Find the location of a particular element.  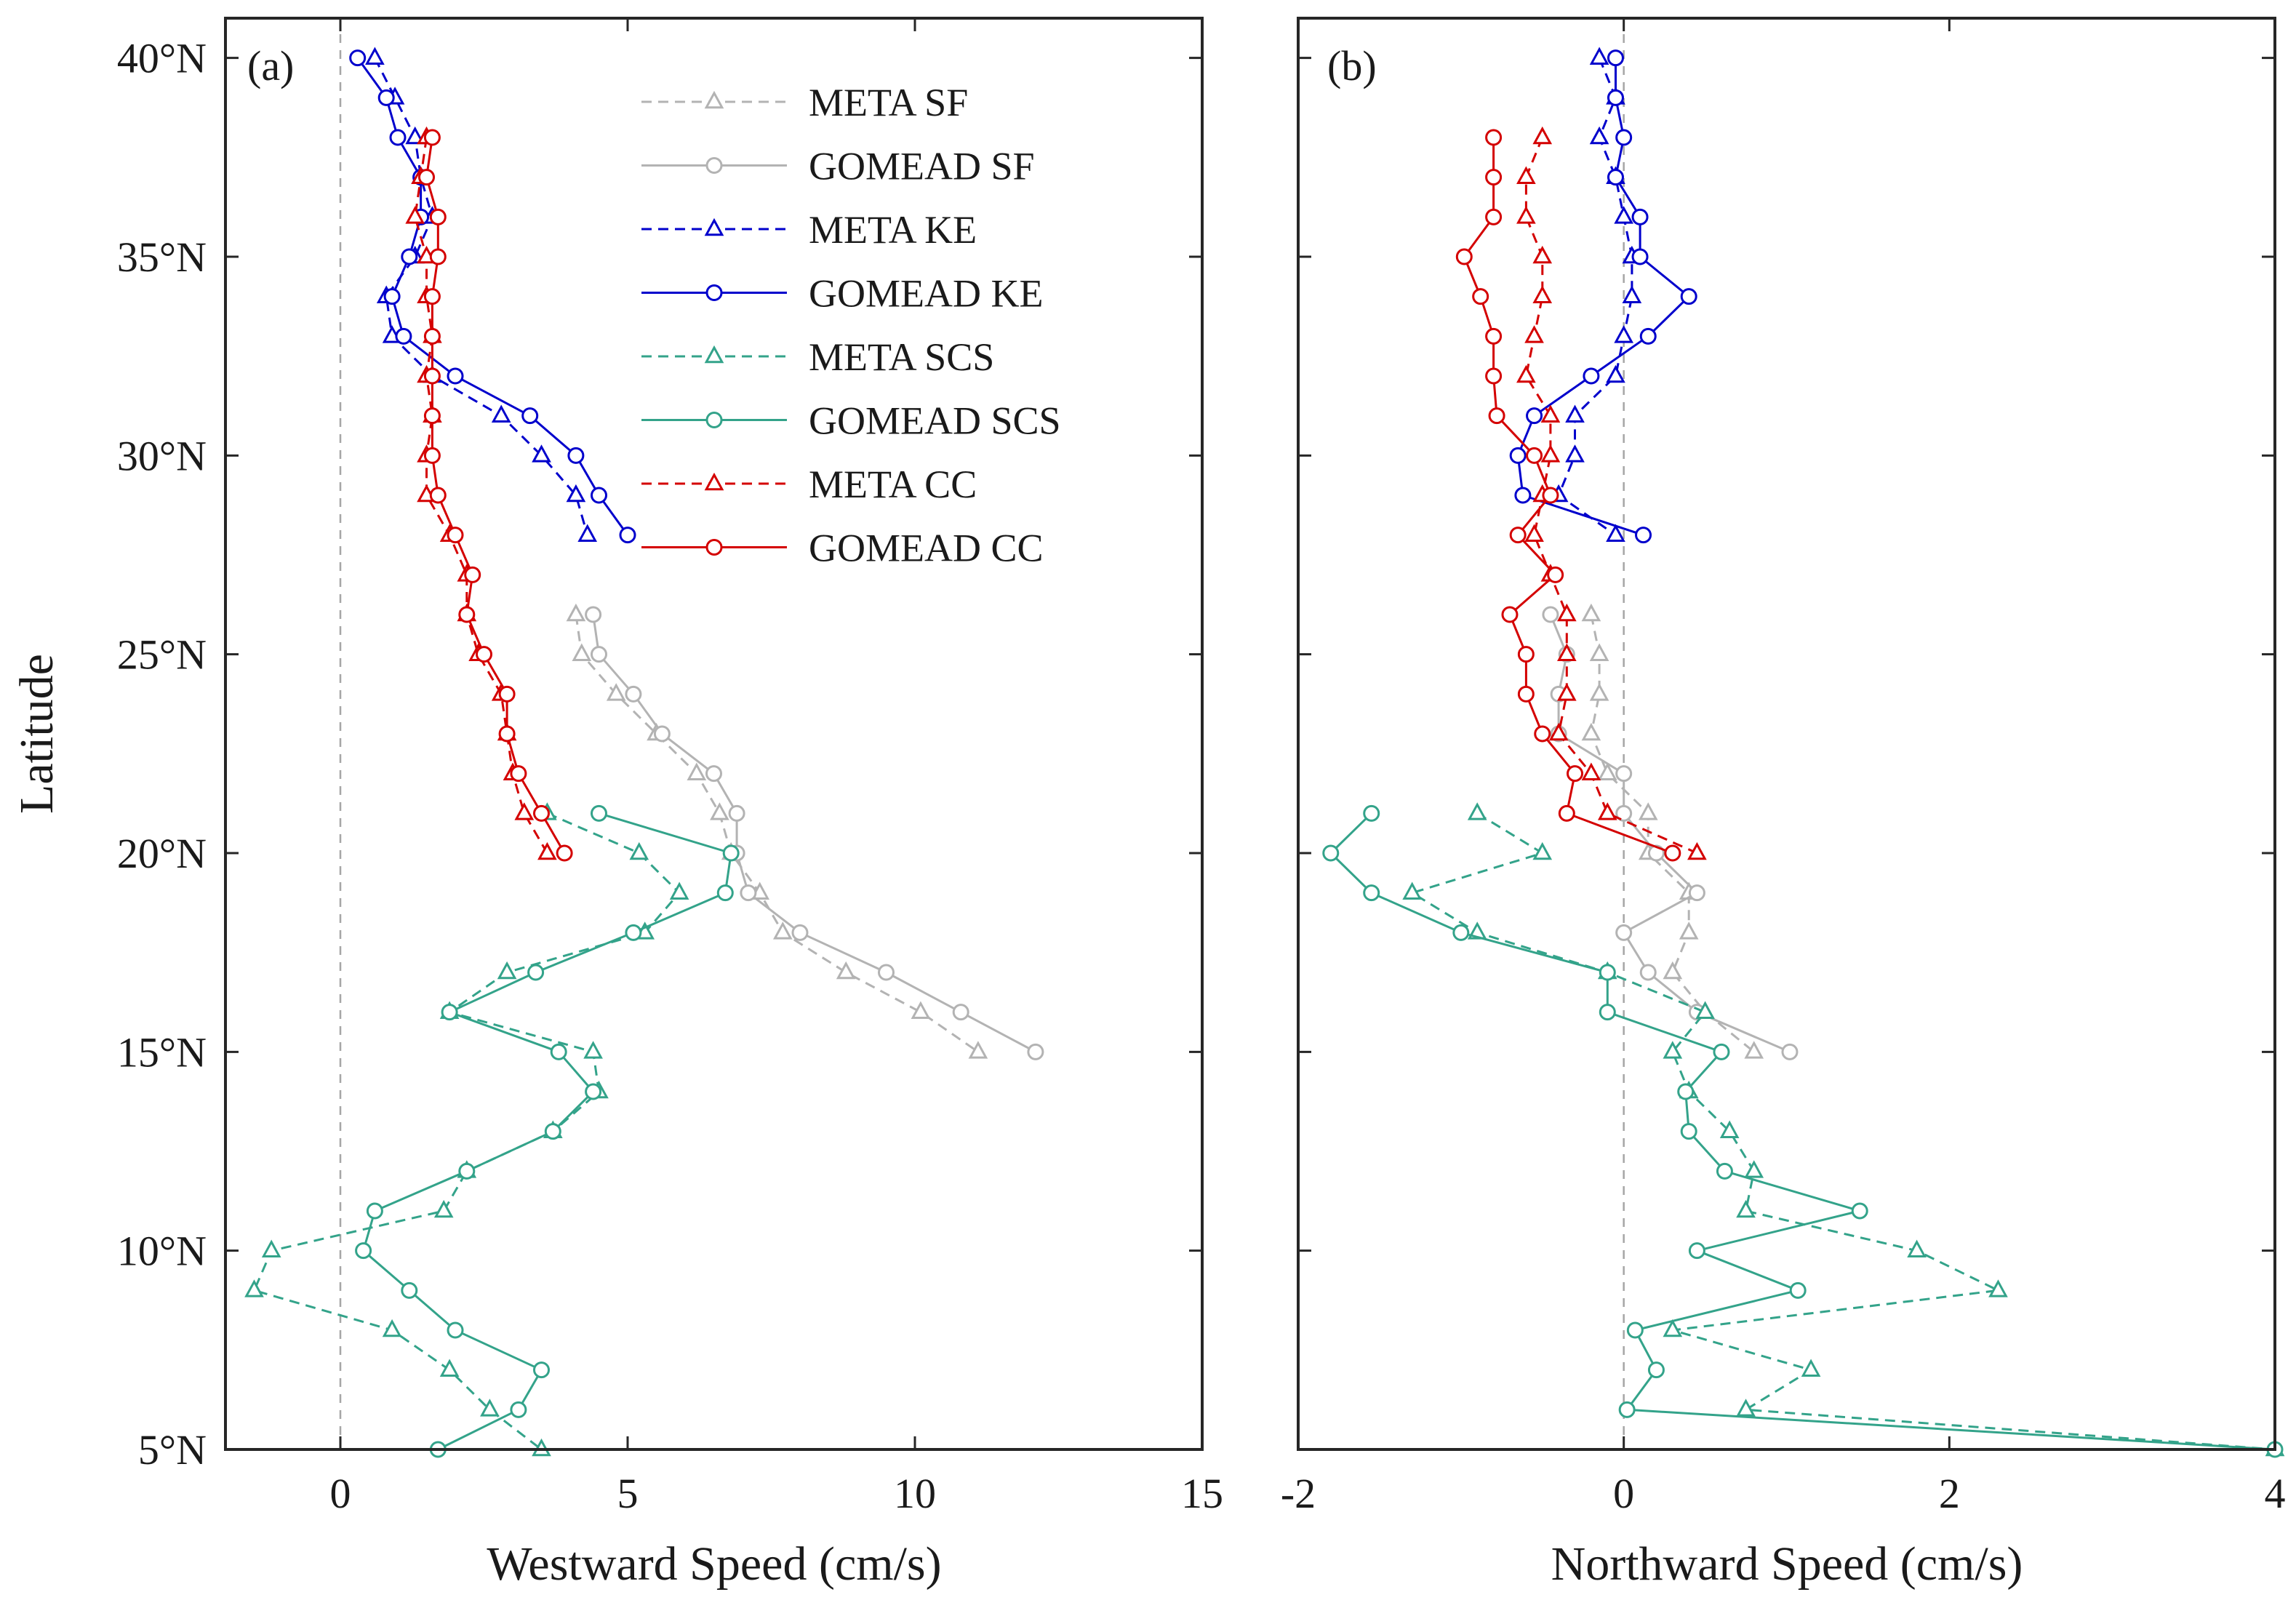

panel-a-y-tick-label: 15°N is located at coordinates (162, 1052).